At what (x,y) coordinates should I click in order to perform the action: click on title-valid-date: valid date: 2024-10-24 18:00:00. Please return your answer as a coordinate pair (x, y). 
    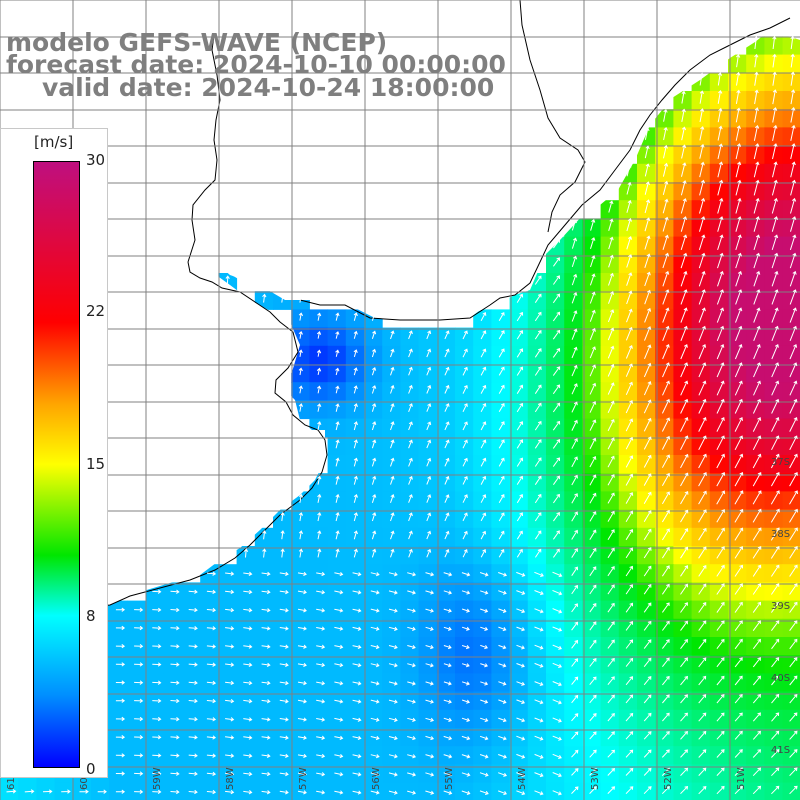
    Looking at the image, I should click on (268, 87).